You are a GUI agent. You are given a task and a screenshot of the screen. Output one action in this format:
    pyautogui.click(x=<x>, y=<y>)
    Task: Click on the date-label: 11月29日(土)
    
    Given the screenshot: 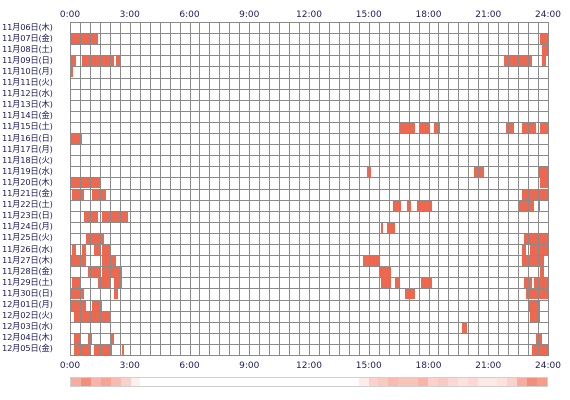 What is the action you would take?
    pyautogui.click(x=27, y=281)
    